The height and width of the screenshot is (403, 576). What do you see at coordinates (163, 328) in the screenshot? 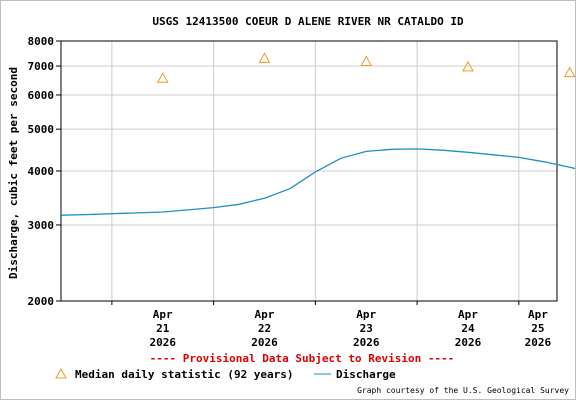
I see `x-tick-label: 21` at bounding box center [163, 328].